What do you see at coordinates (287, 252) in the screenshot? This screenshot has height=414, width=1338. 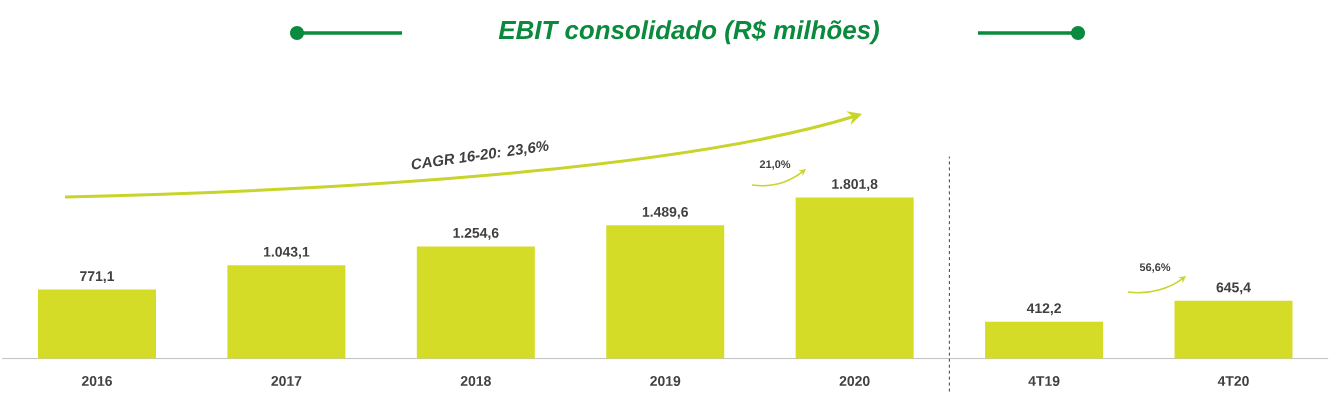 I see `data-label: 1.043,1` at bounding box center [287, 252].